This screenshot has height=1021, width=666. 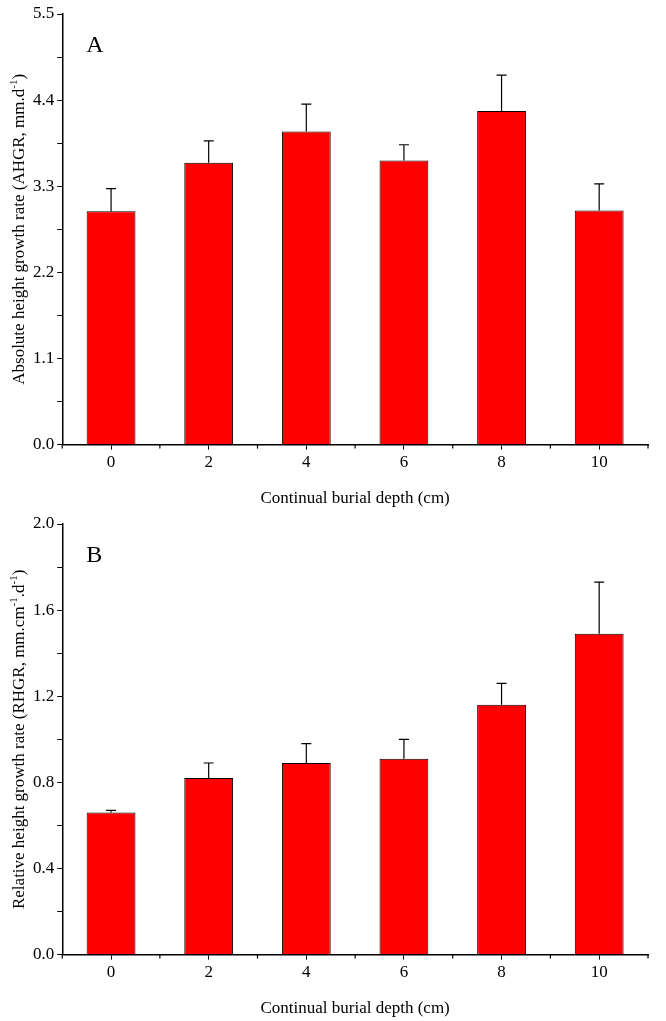 What do you see at coordinates (44, 185) in the screenshot?
I see `y-tick-label: 3.3` at bounding box center [44, 185].